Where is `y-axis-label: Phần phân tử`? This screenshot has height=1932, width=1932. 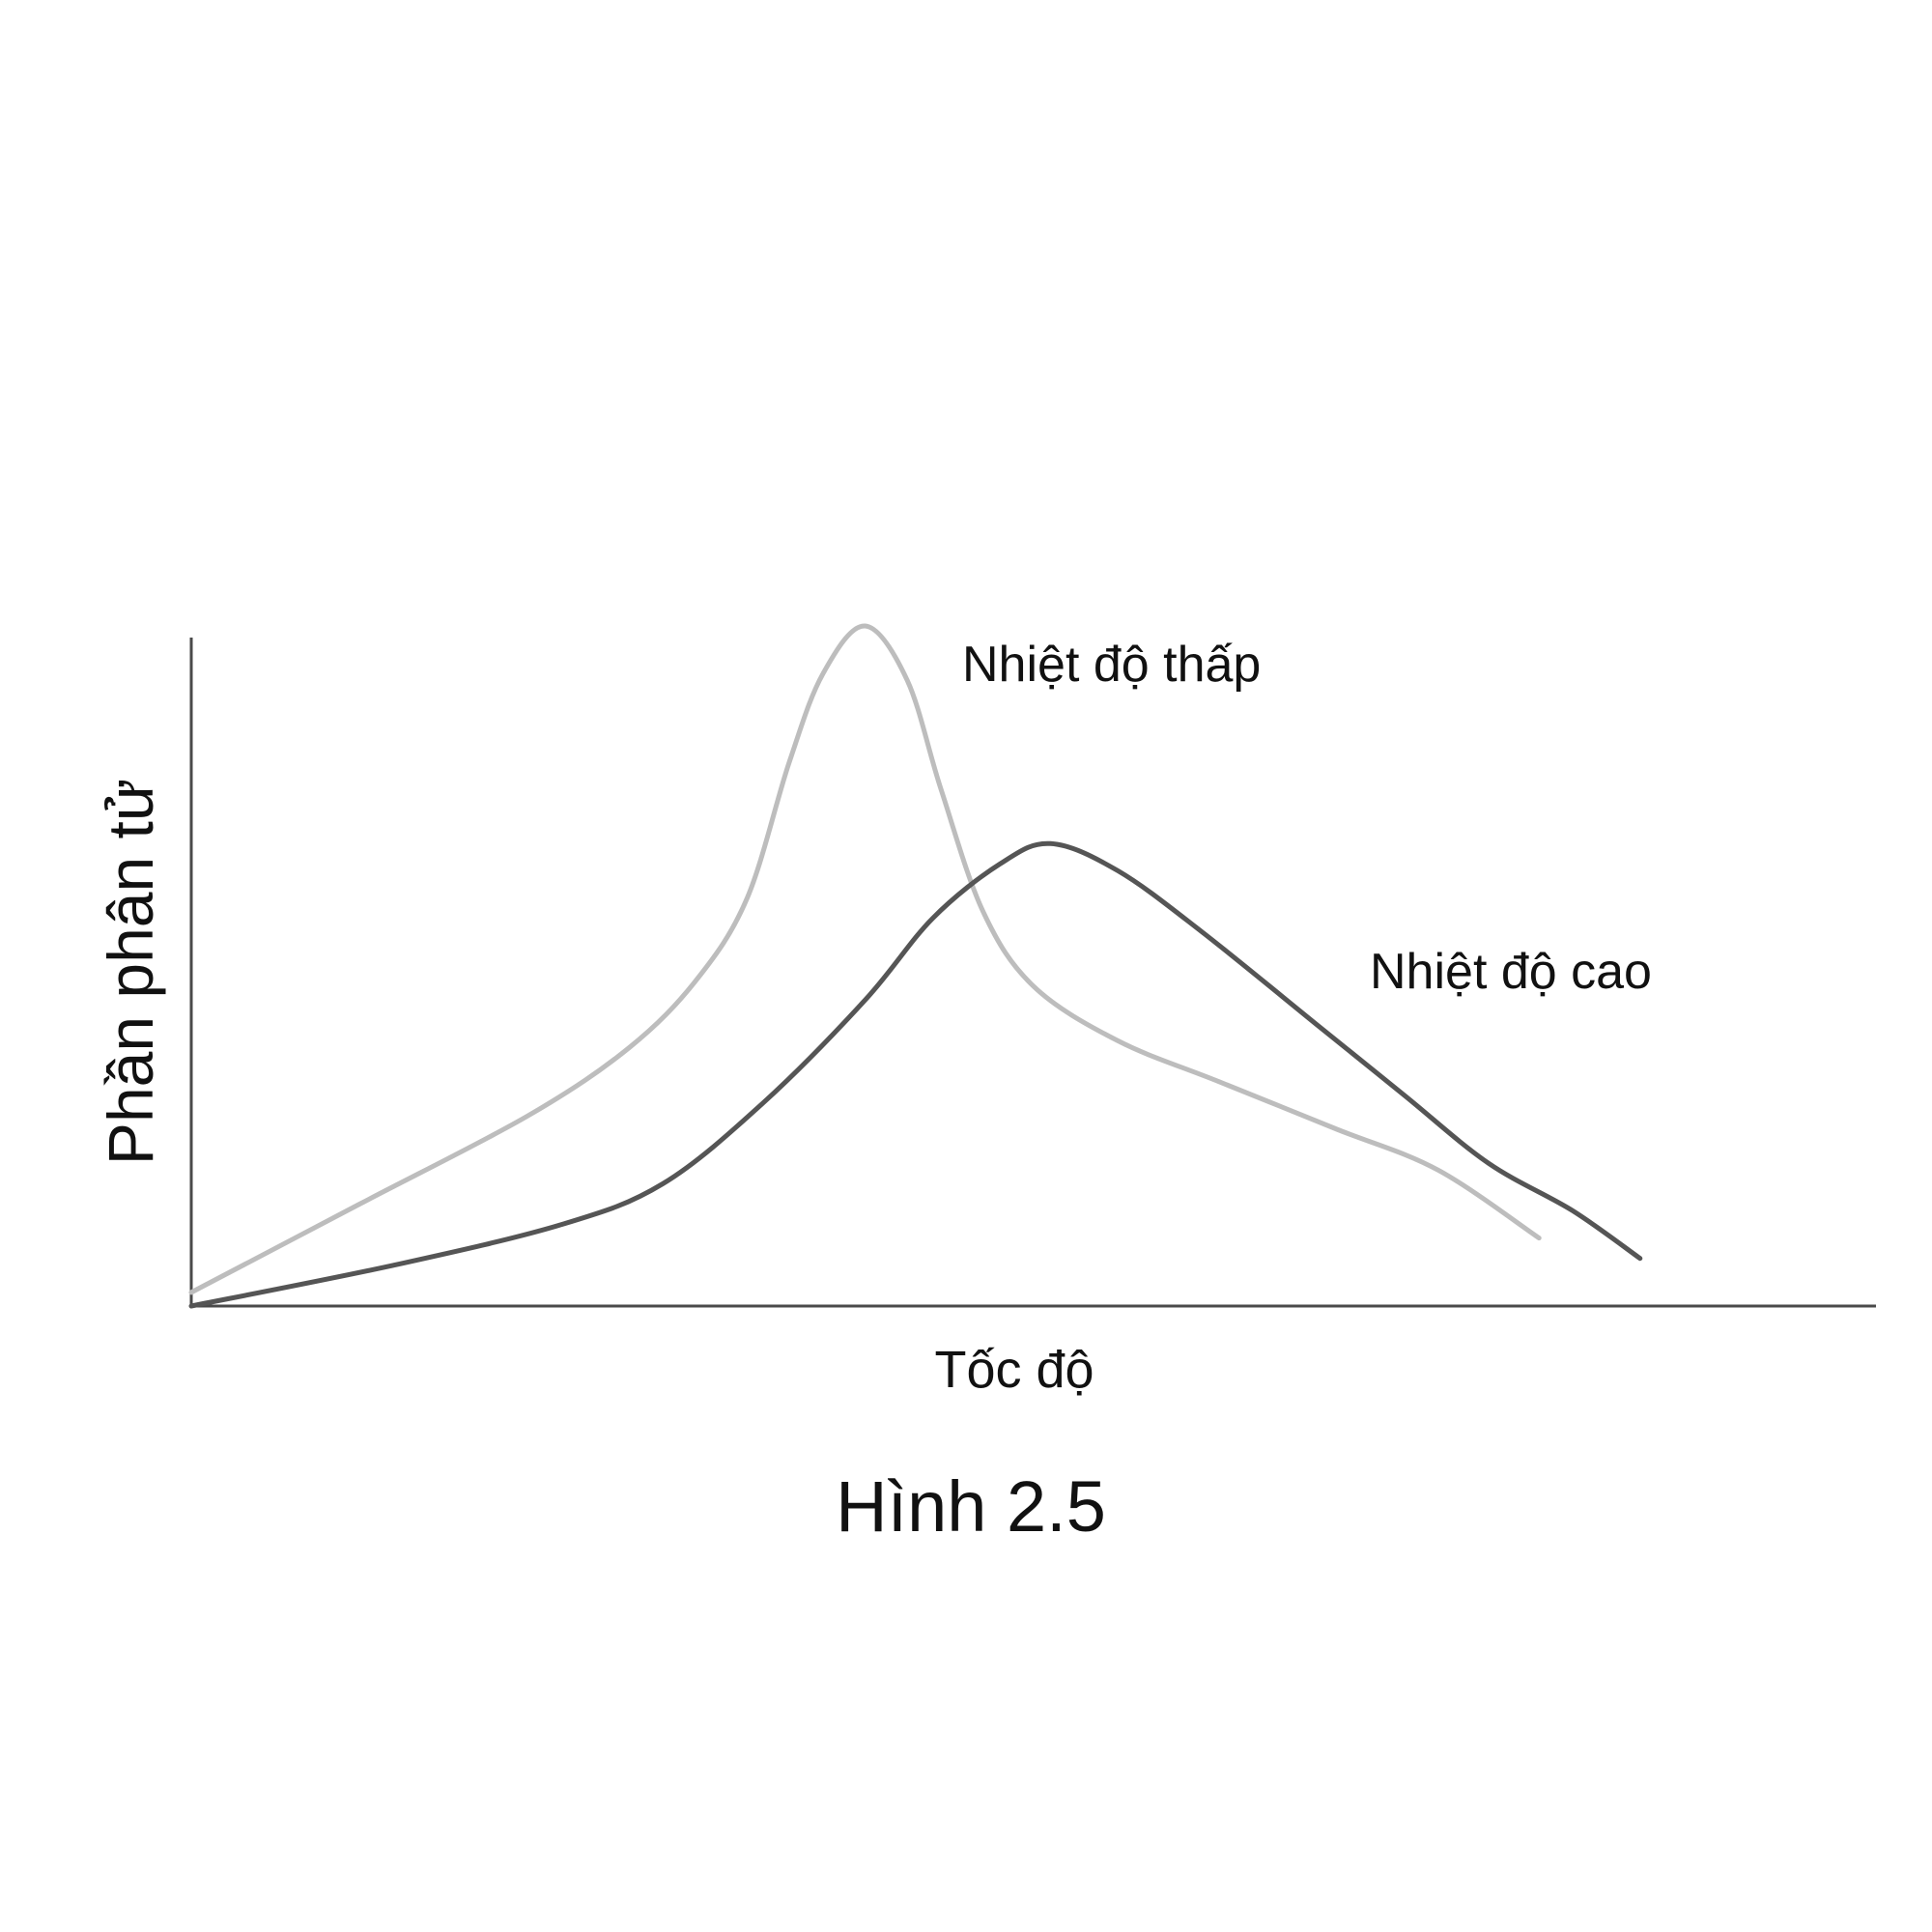 y-axis-label: Phần phân tử is located at coordinates (130, 972).